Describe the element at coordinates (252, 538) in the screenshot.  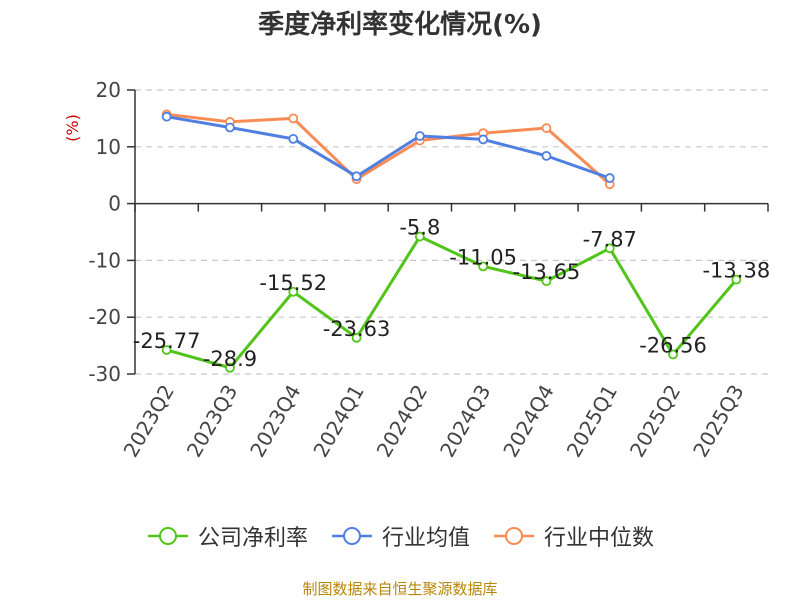
I see `legend-label: 公司净利率` at that location.